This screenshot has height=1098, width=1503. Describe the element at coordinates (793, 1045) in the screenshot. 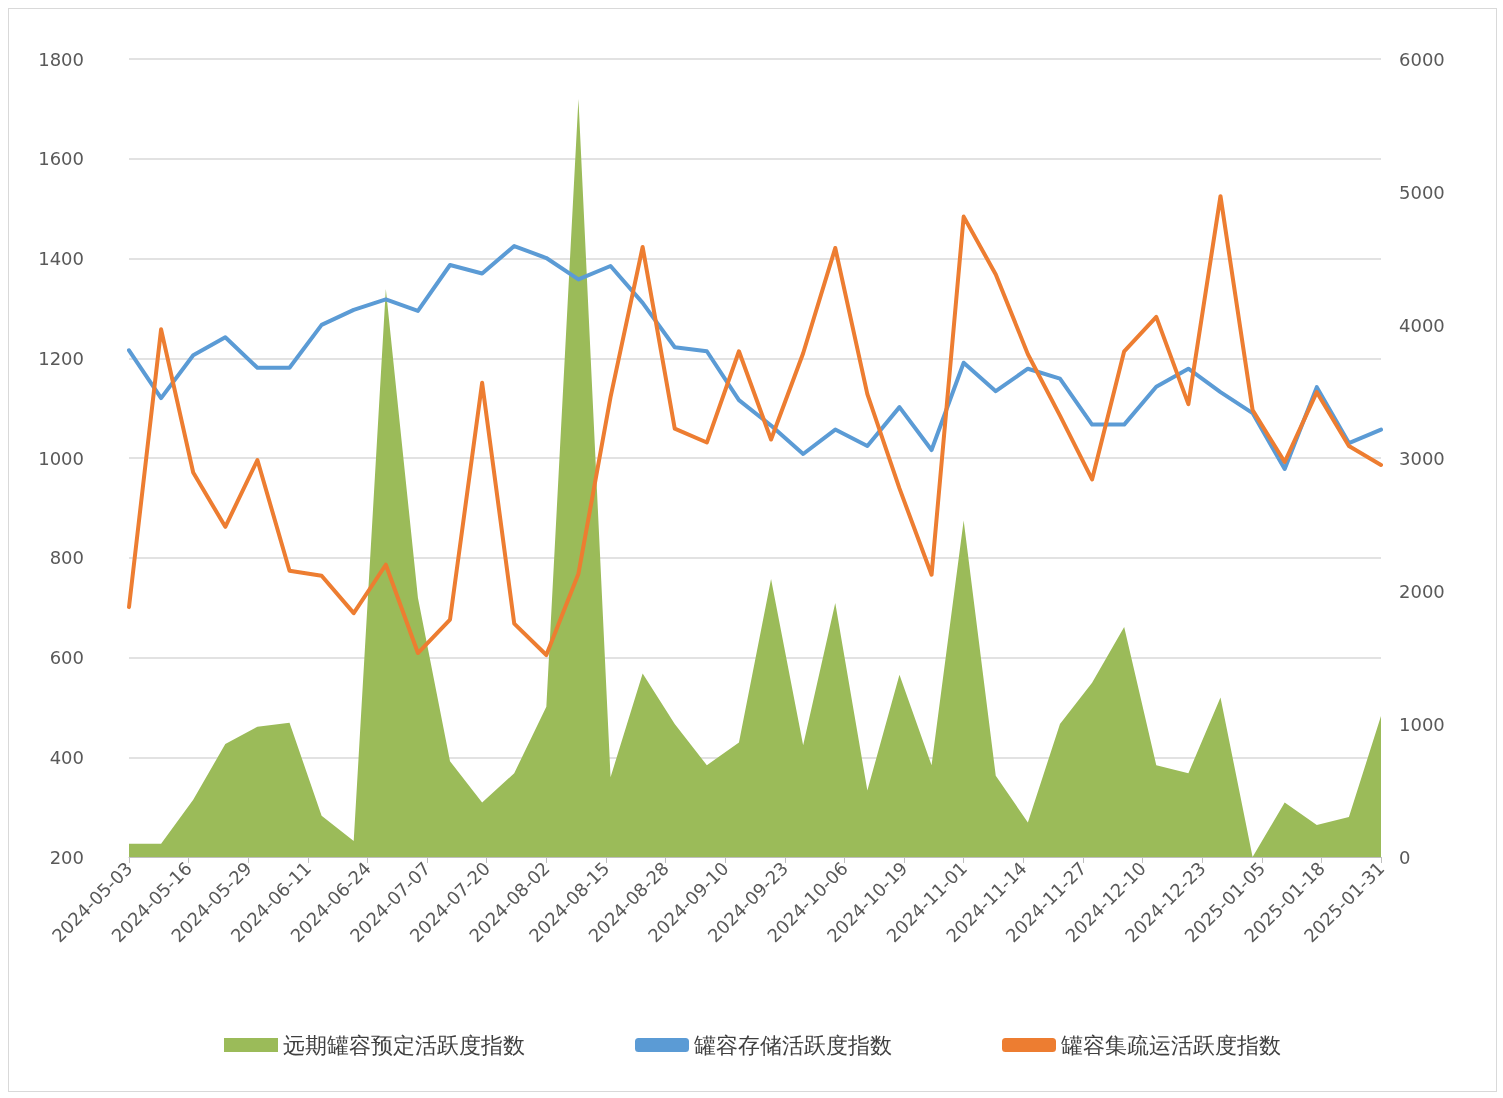

I see `legend-label: 罐容存储活跃度指数` at that location.